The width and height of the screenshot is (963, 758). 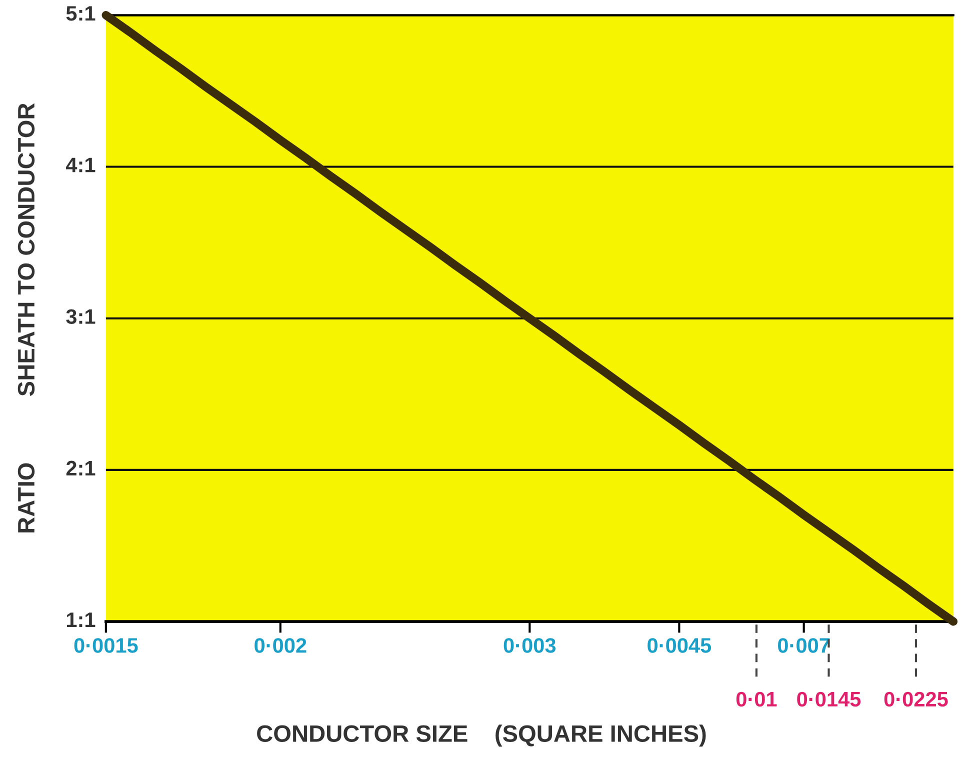 What do you see at coordinates (530, 645) in the screenshot?
I see `x-tick-label: 0·003` at bounding box center [530, 645].